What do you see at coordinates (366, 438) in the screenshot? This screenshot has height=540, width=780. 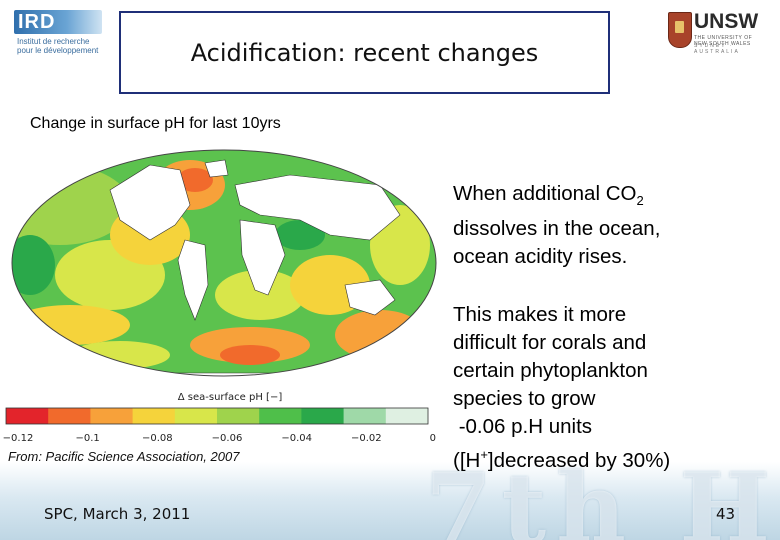 I see `colorbar-tick-label: −0.02` at bounding box center [366, 438].